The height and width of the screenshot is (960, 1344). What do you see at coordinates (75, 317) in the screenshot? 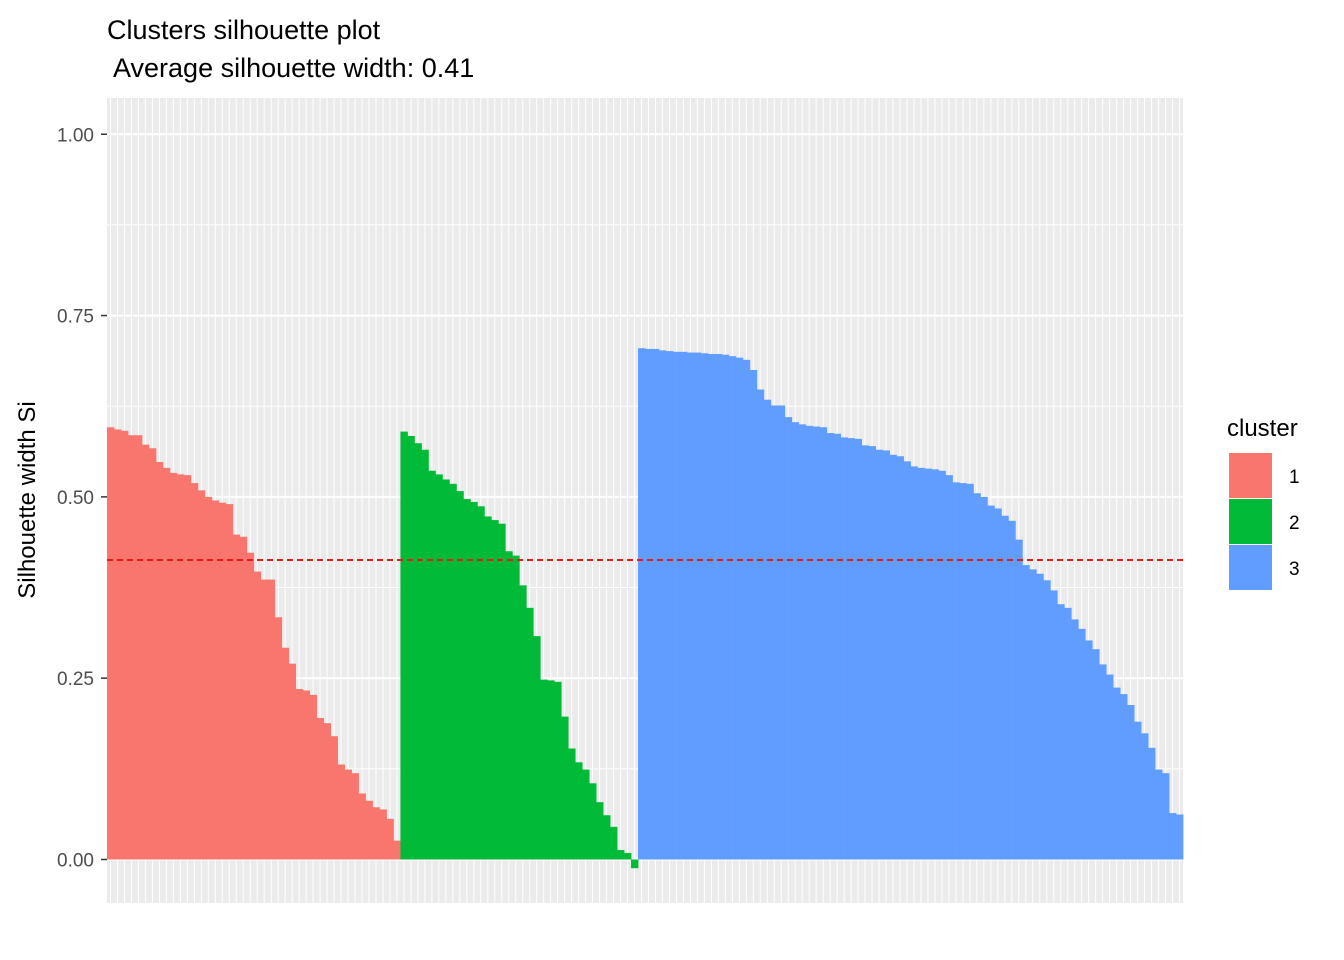
I see `y-tick-label: 0.75` at bounding box center [75, 317].